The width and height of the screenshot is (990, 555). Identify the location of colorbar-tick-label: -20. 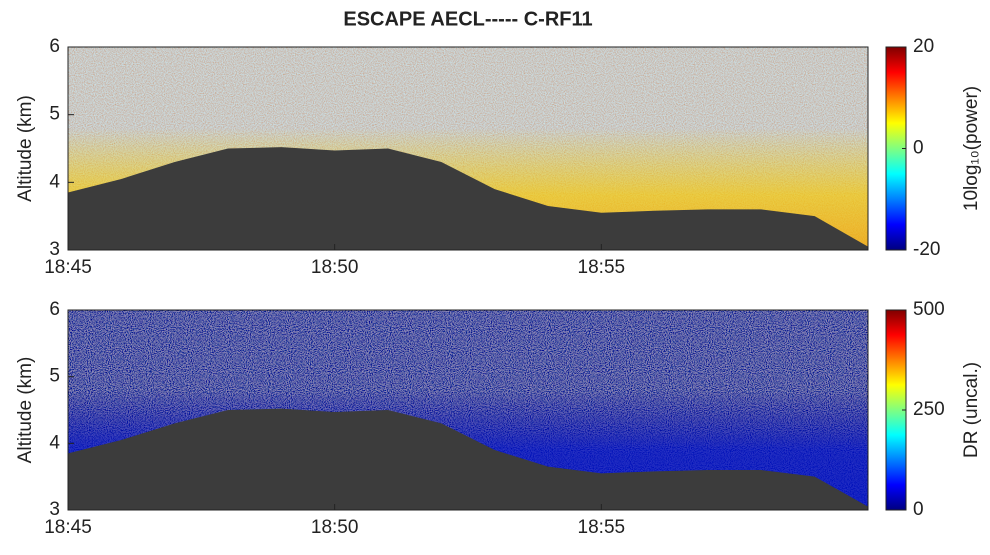
(926, 249).